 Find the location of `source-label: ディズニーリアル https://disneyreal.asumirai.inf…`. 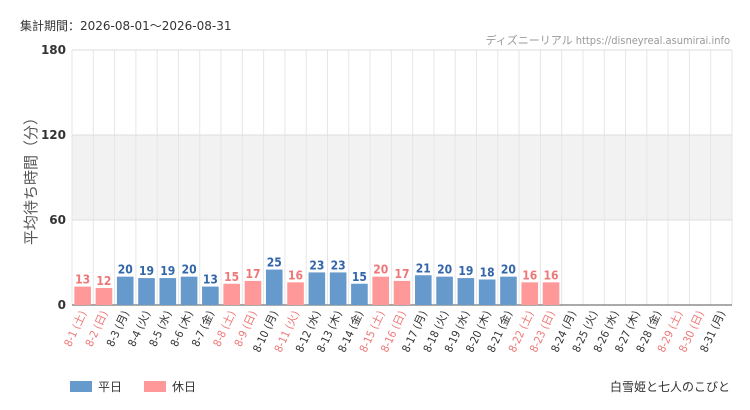

source-label: ディズニーリアル https://disneyreal.asumirai.inf… is located at coordinates (607, 40).